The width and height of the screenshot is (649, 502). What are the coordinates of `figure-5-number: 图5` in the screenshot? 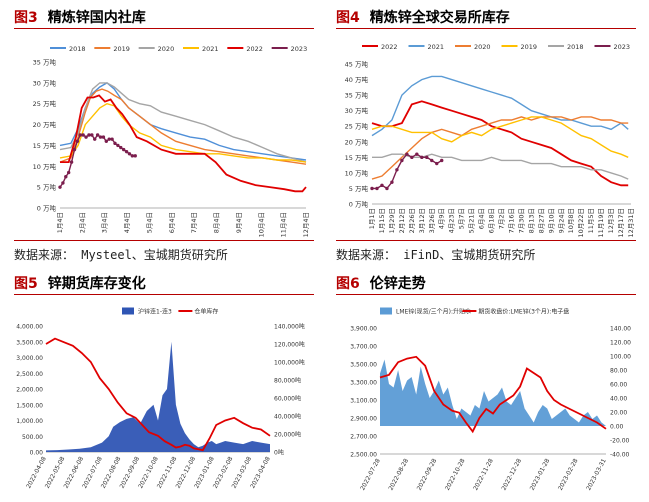 It's located at (26, 284).